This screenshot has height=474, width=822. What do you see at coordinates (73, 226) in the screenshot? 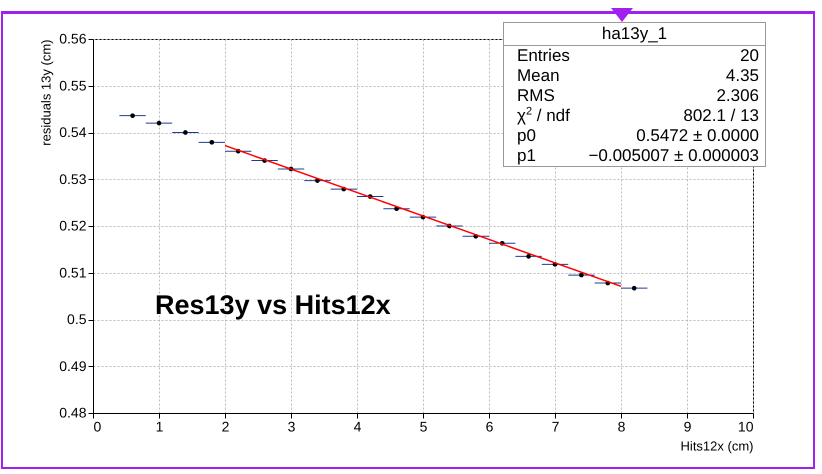
I see `y-tick-label: 0.52` at bounding box center [73, 226].